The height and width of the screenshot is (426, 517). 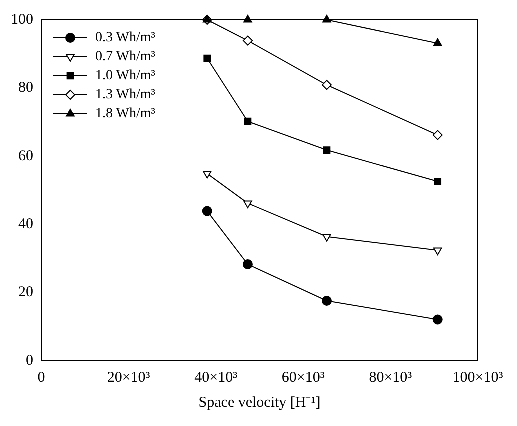 What do you see at coordinates (126, 95) in the screenshot?
I see `legend-label: 1.3 Wh/m³` at bounding box center [126, 95].